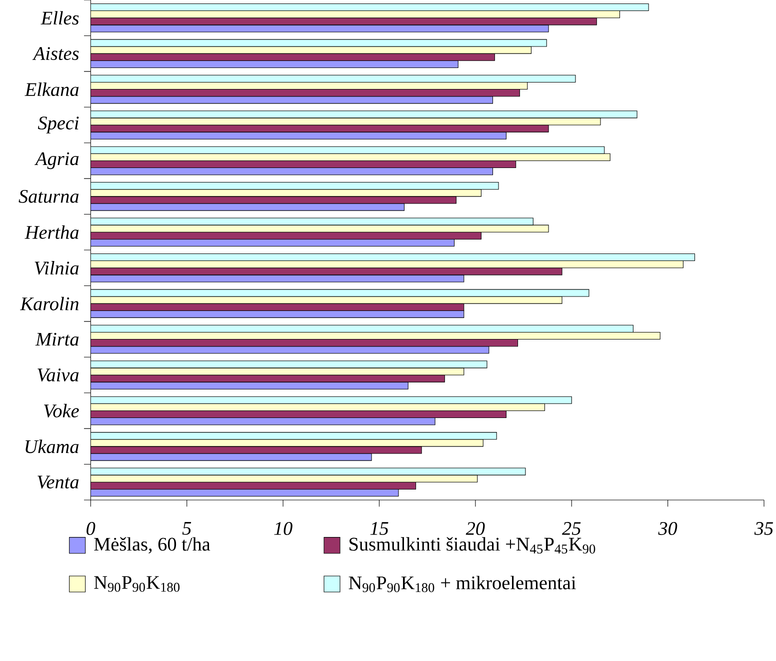 Image resolution: width=776 pixels, height=661 pixels. I want to click on legend-label: N$_{90}$P$_{90}$K$_{180}$, so click(137, 584).